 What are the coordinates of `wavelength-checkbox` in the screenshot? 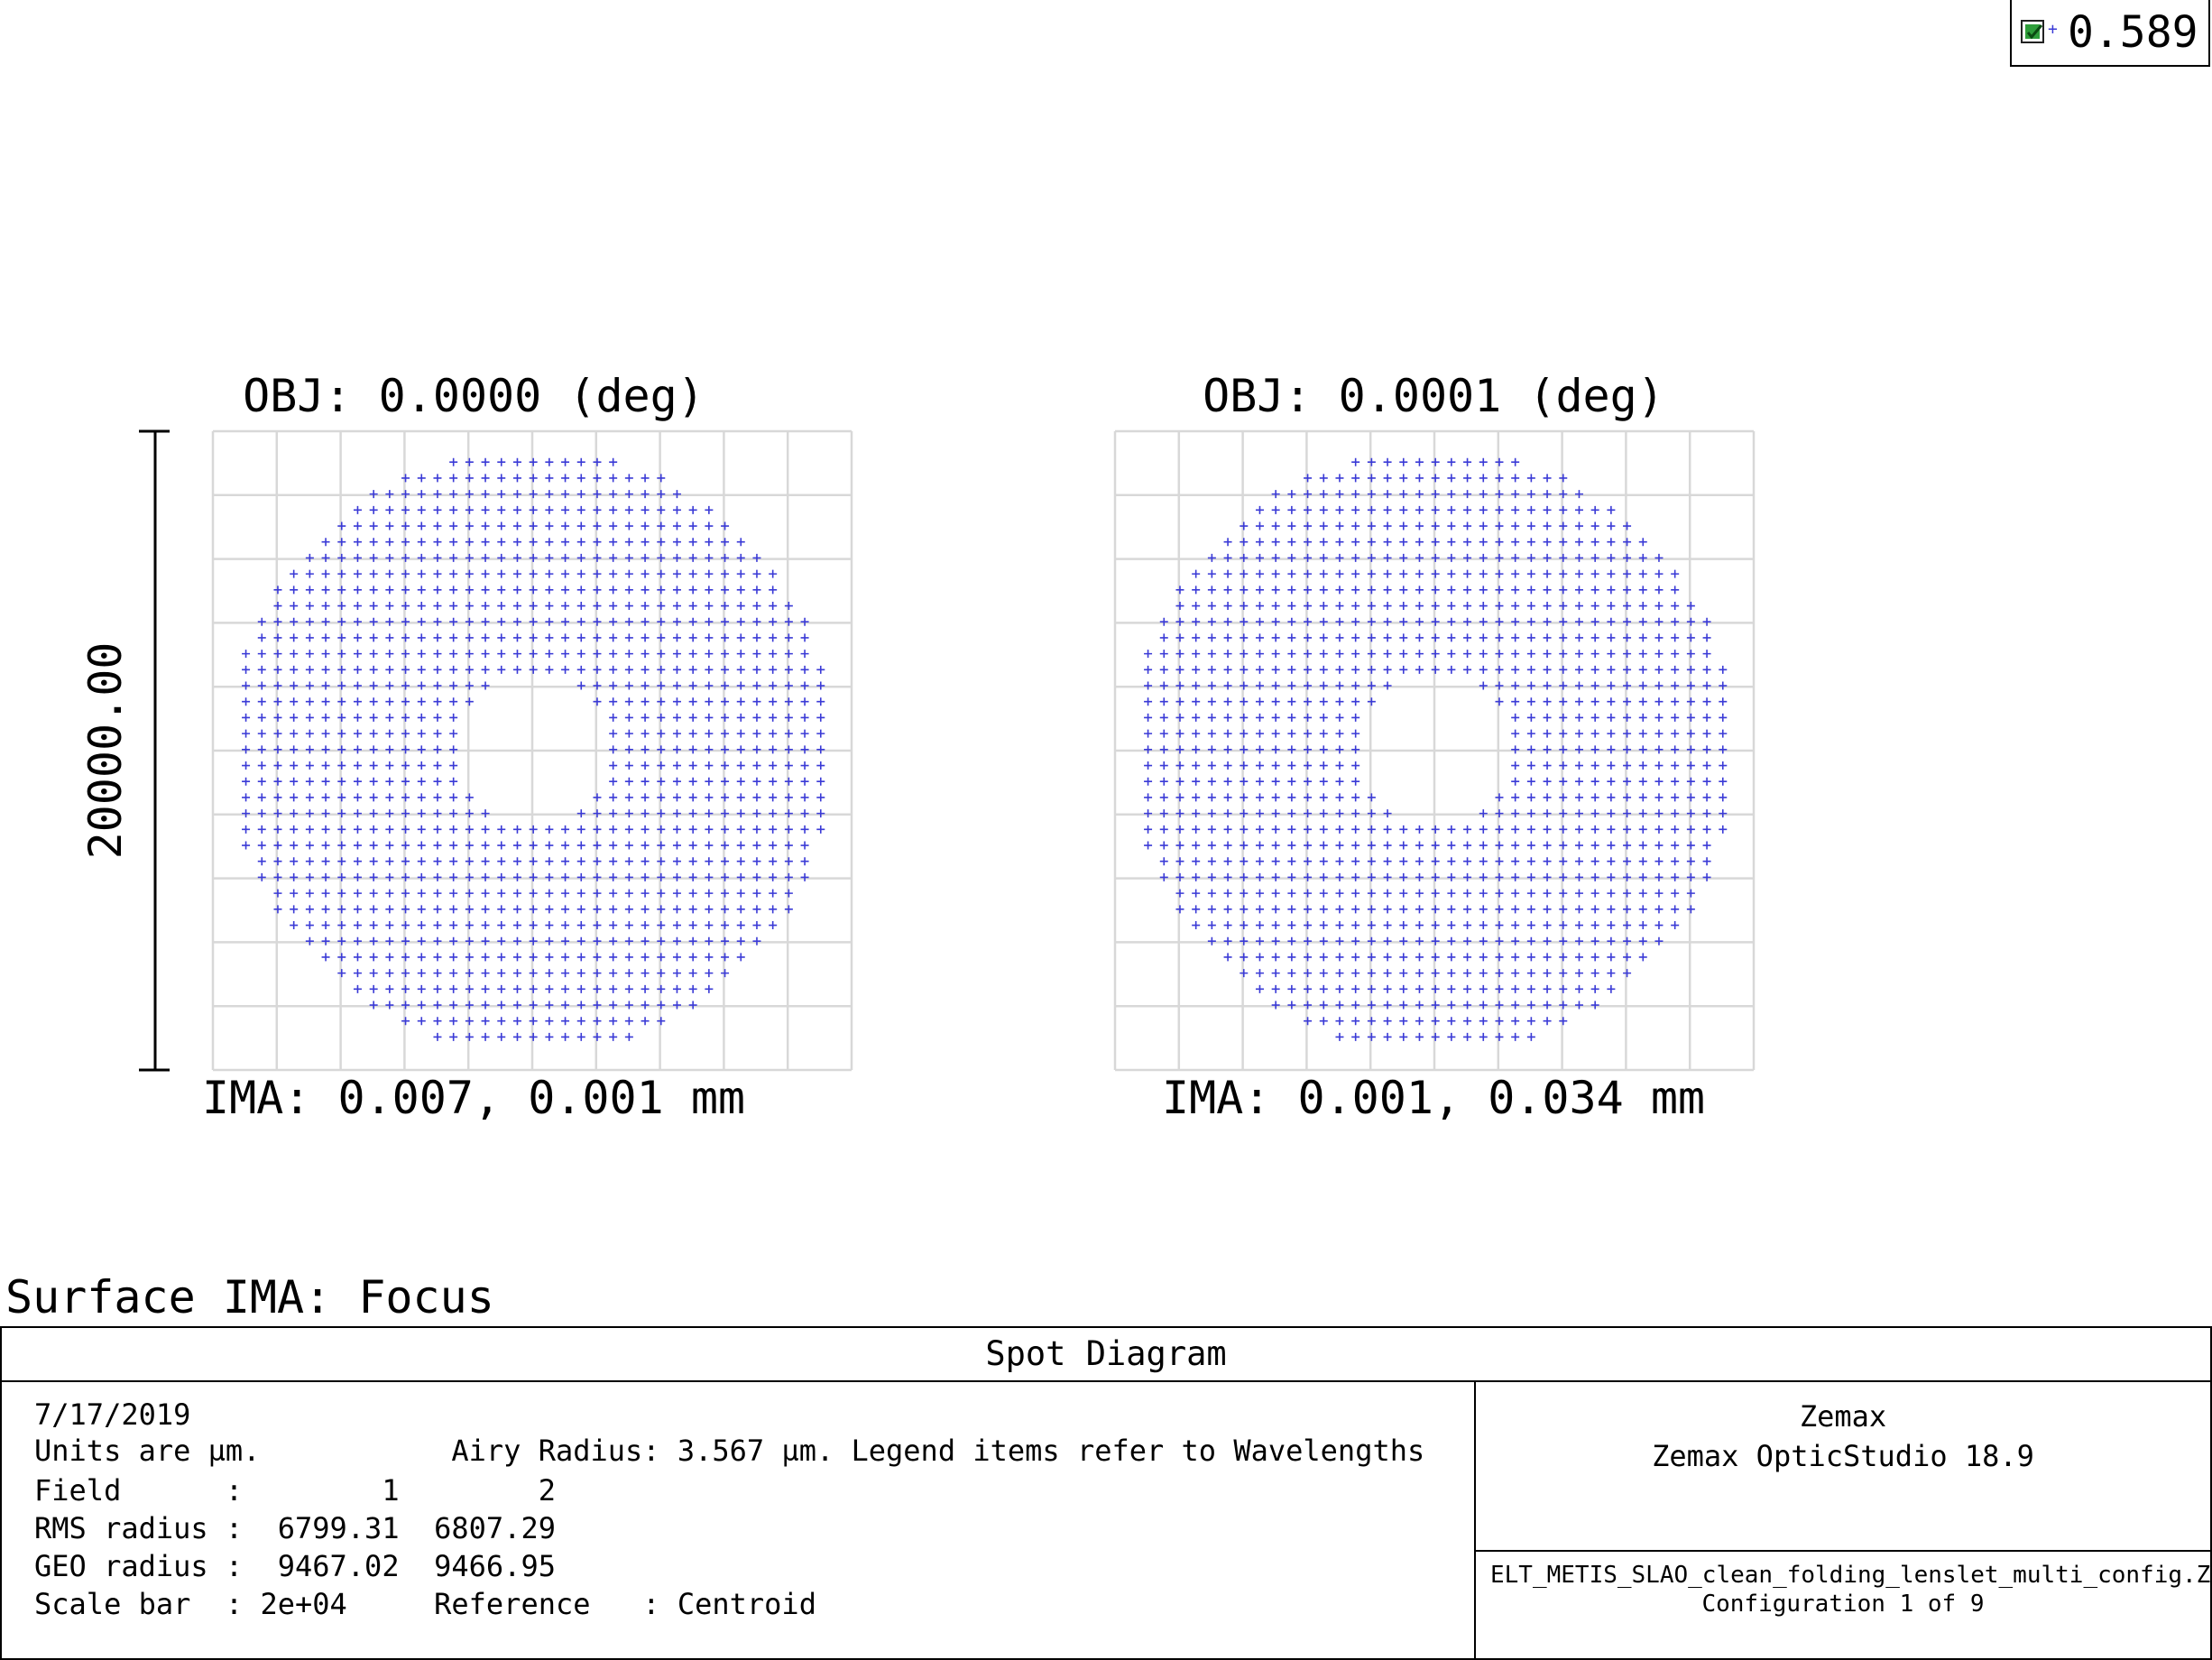 It's located at (2032, 31).